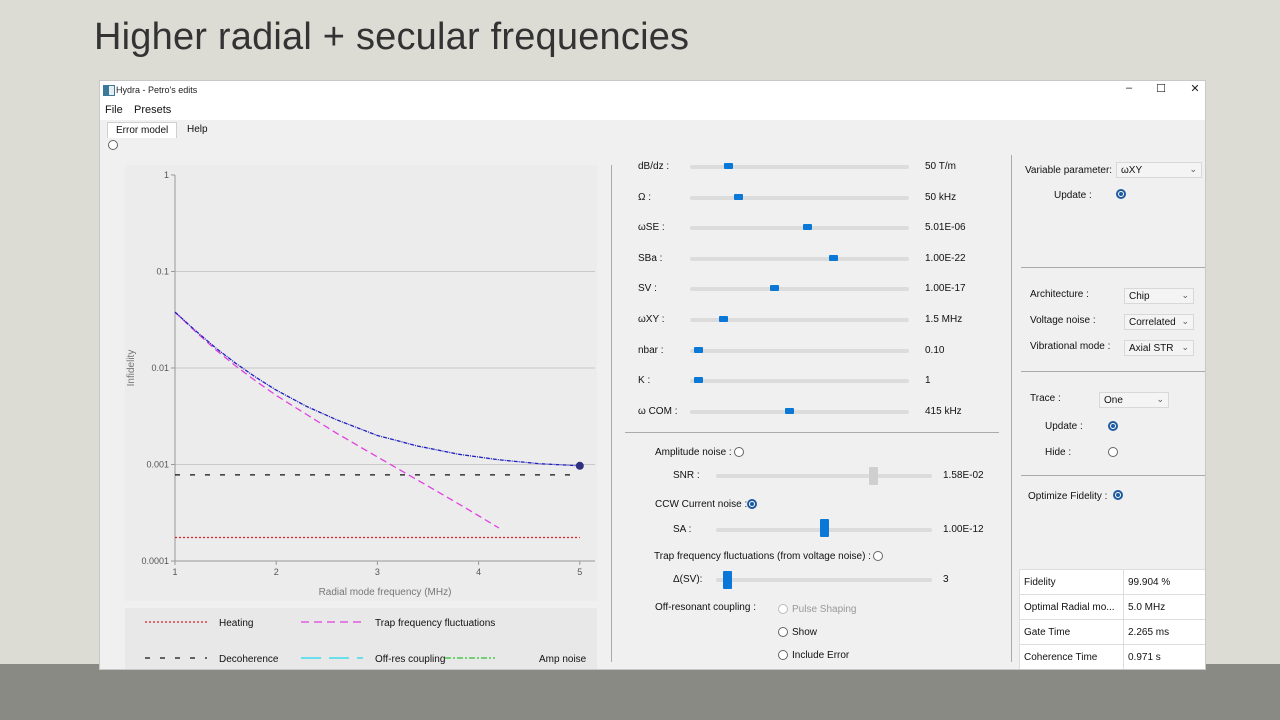 The height and width of the screenshot is (720, 1280). I want to click on sa-slider-handle, so click(824, 528).